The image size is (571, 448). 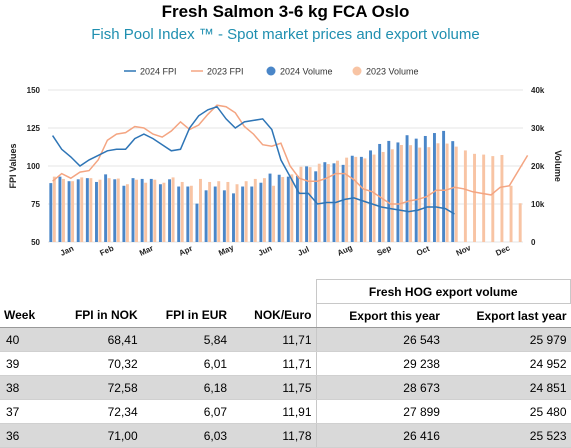 I want to click on x-tick-label: Sep, so click(x=384, y=250).